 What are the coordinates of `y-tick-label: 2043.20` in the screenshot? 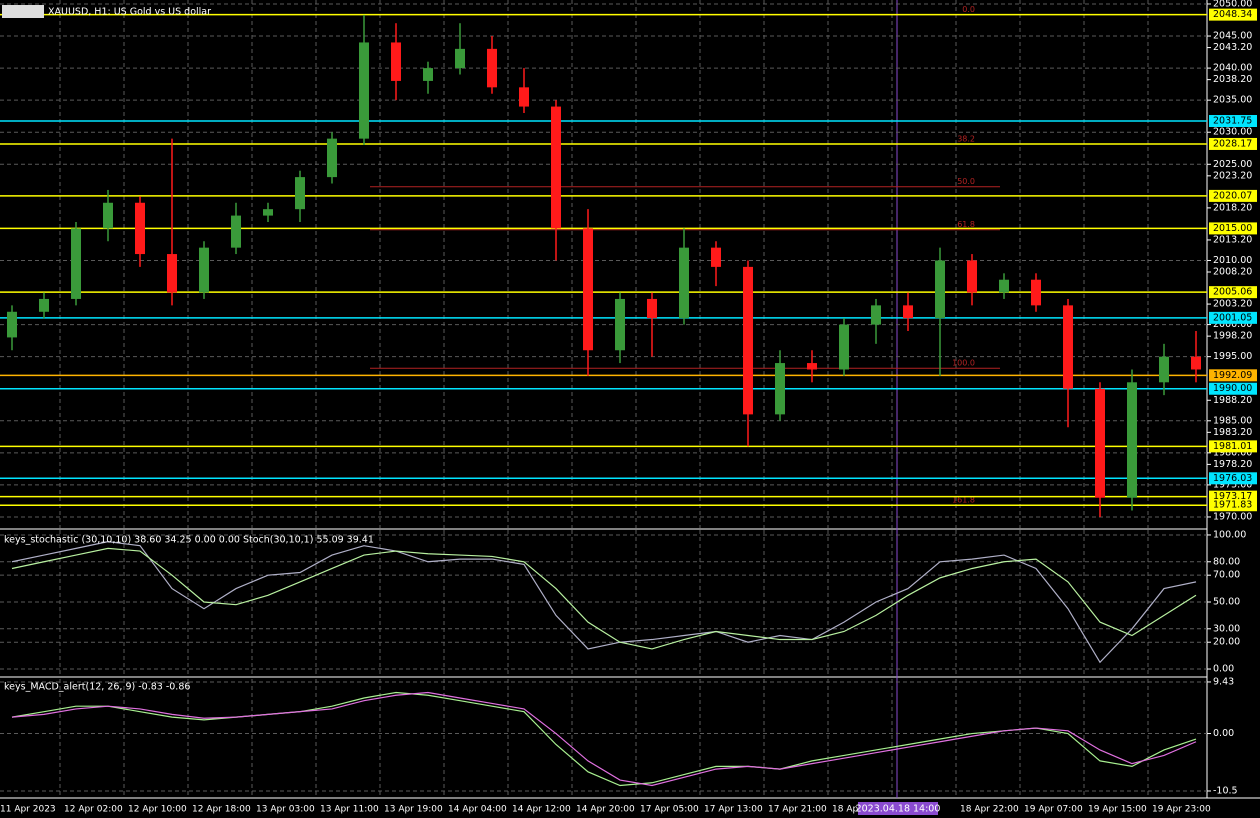 It's located at (1232, 47).